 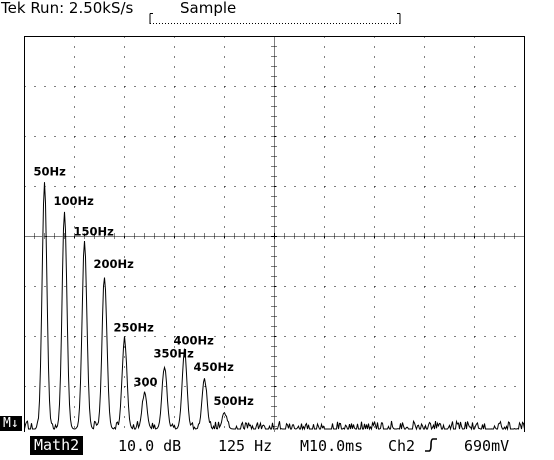 I want to click on trigger-source: Ch2, so click(x=402, y=446).